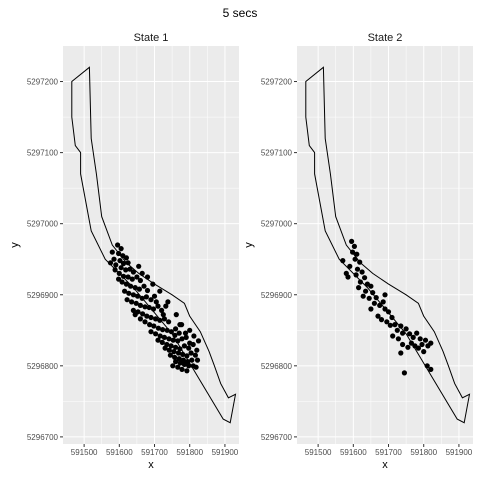  I want to click on y-tick-label: 5297000, so click(43, 224).